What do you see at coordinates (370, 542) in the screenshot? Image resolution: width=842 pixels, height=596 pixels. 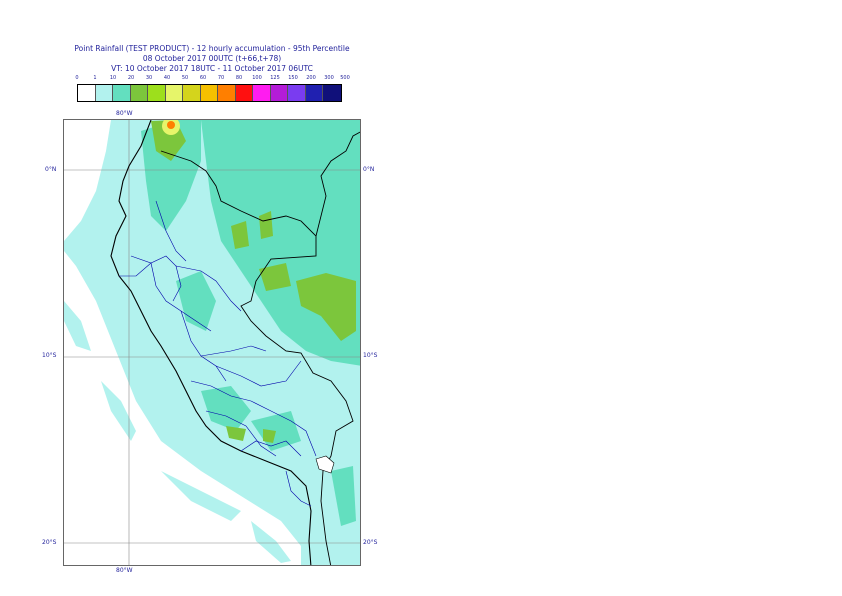 I see `lat-label-right-20s: 20°S` at bounding box center [370, 542].